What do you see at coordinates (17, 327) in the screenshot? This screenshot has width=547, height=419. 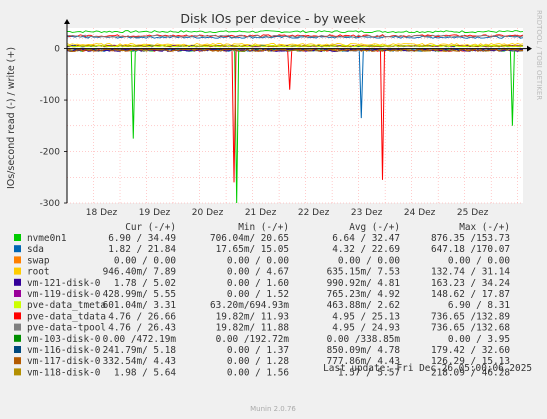 I see `legend-swatch-pve-data-tpool` at bounding box center [17, 327].